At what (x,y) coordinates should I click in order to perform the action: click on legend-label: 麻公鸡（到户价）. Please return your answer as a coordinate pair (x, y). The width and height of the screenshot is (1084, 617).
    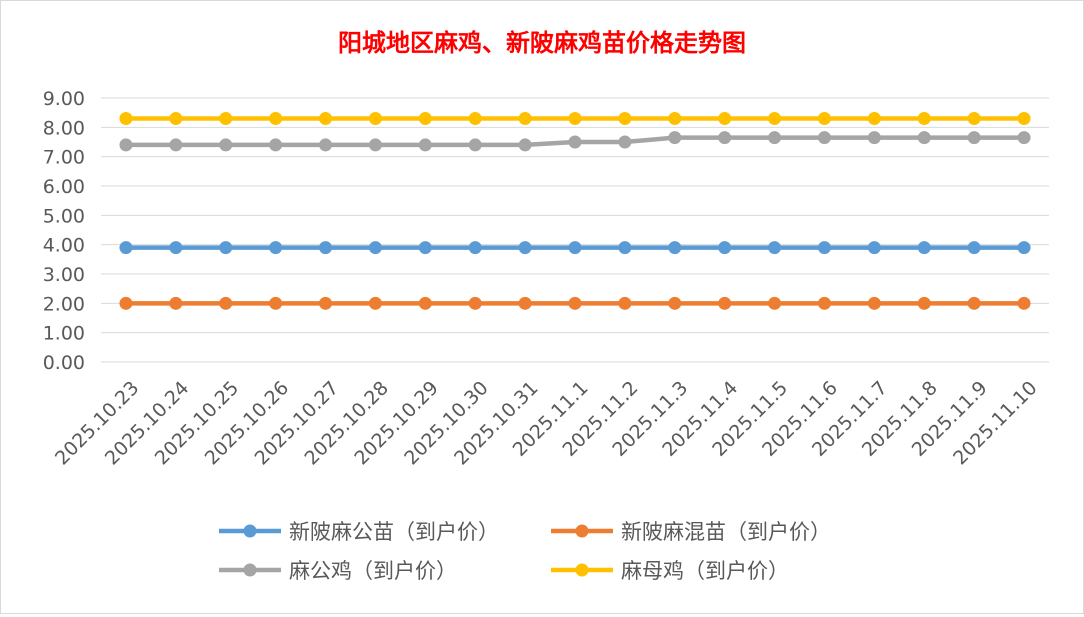
    Looking at the image, I should click on (373, 571).